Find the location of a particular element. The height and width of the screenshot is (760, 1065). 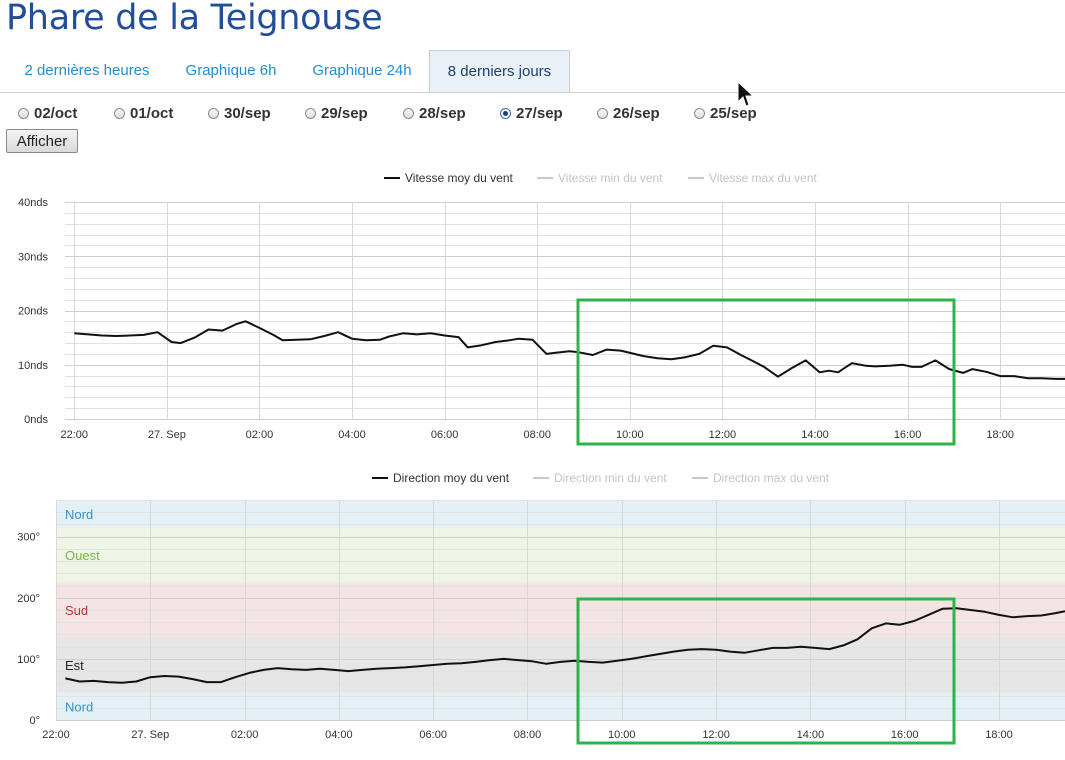

y-tick-label: 100° is located at coordinates (28, 660).